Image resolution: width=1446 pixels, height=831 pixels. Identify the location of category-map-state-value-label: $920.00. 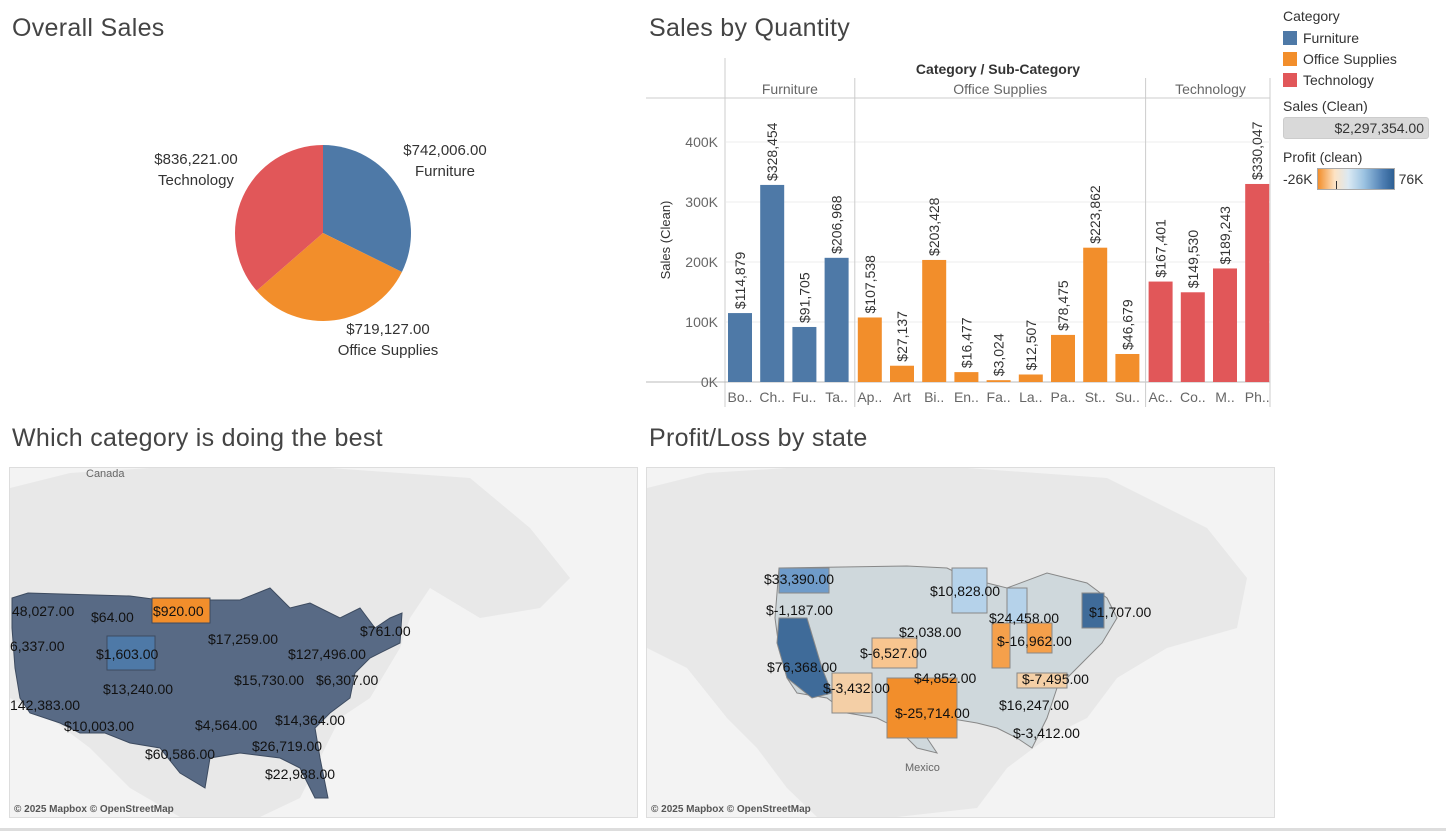
(178, 611).